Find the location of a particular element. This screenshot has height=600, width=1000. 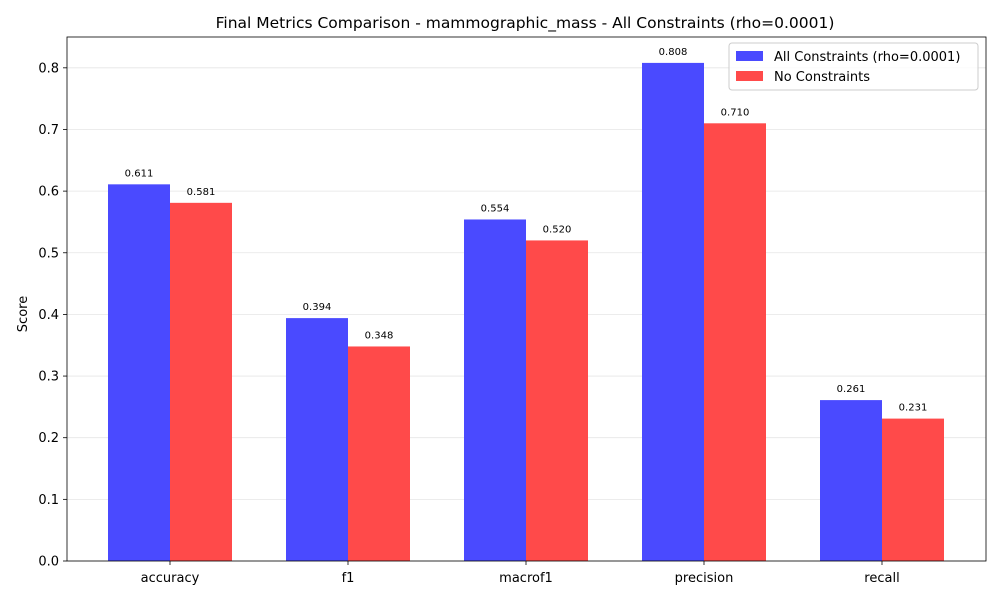

data-label: 0.261 is located at coordinates (851, 389).